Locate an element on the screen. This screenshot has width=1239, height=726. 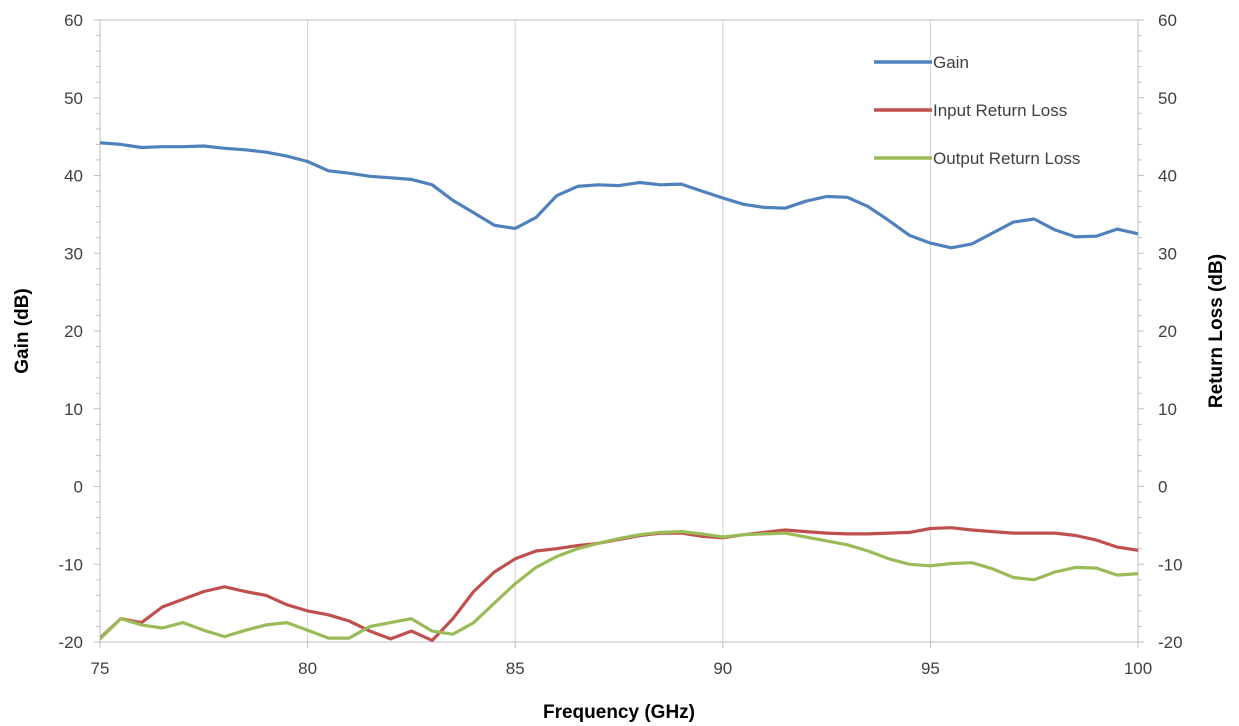
left-y-axis: -20 -10 0 10 20 30 40 50 60 is located at coordinates (79, 331).